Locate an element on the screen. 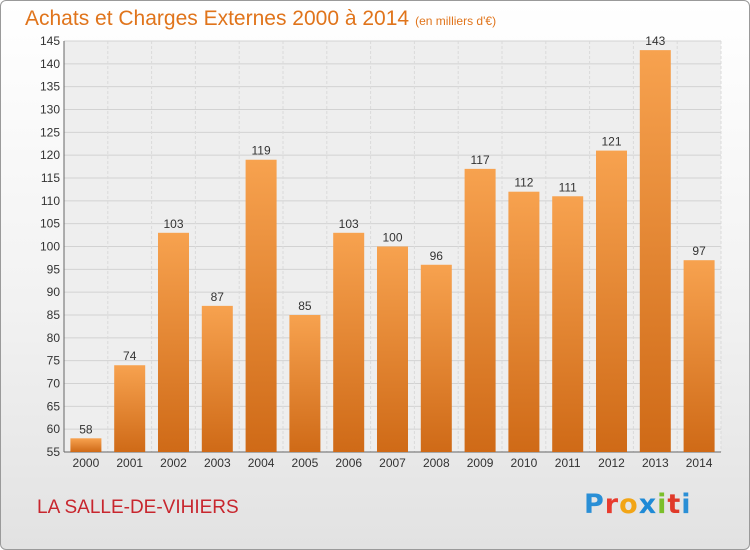  y-tick-label: 75 is located at coordinates (54, 361).